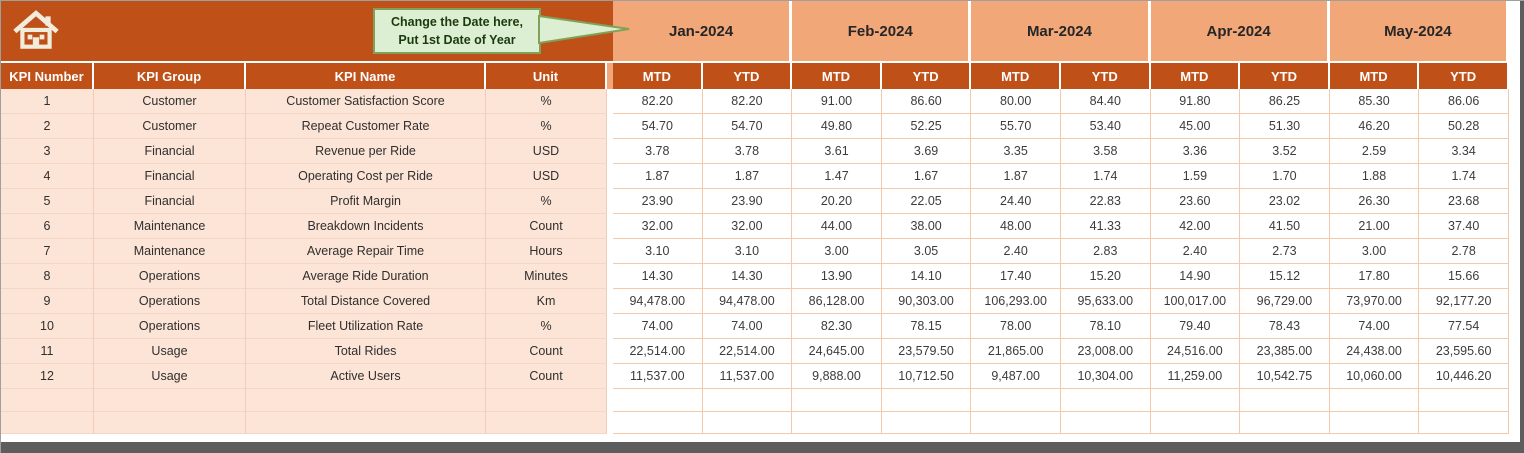  What do you see at coordinates (747, 226) in the screenshot?
I see `value-cell: 32.00` at bounding box center [747, 226].